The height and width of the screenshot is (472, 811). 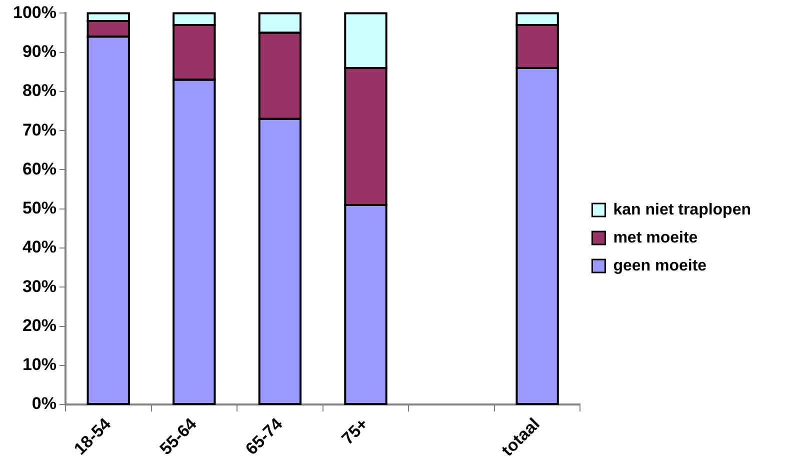 I want to click on legend-label: geen moeite, so click(x=660, y=265).